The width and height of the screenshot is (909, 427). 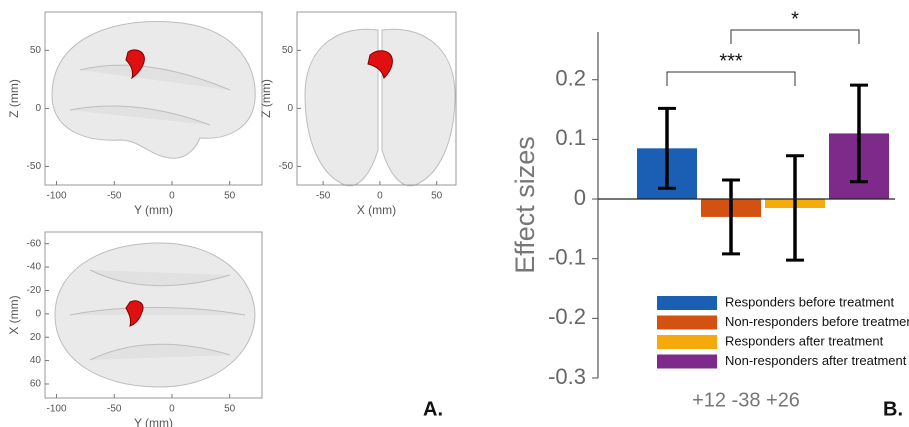 I want to click on y-tick-label: -20, so click(x=34, y=290).